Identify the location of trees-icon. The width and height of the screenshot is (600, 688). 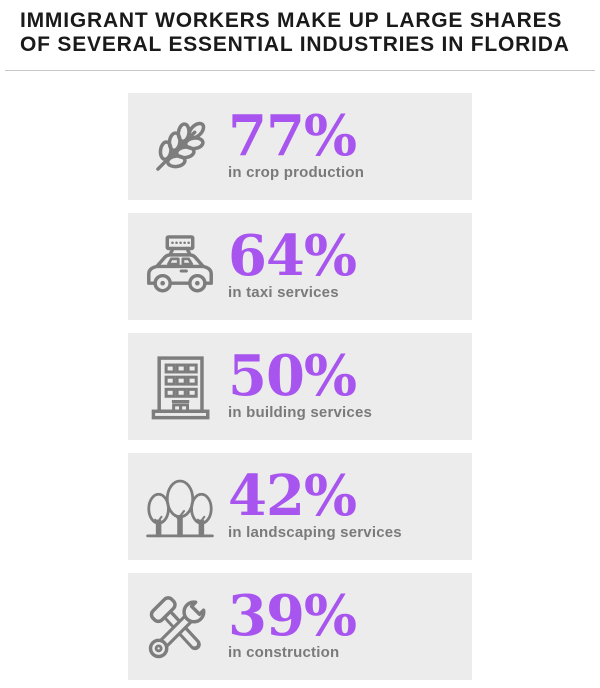
(180, 507).